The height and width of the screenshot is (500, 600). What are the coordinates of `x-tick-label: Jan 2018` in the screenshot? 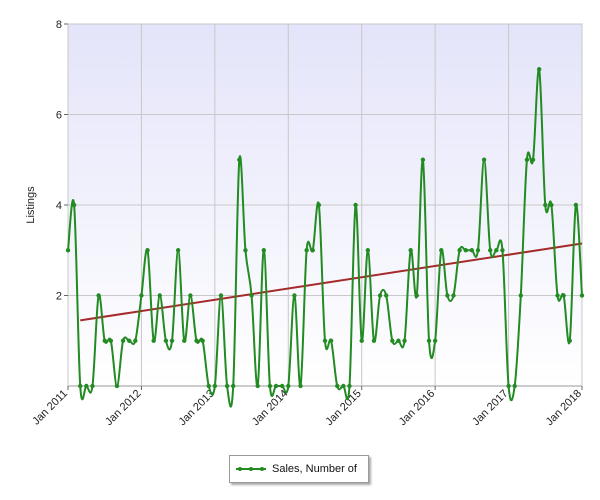 It's located at (564, 408).